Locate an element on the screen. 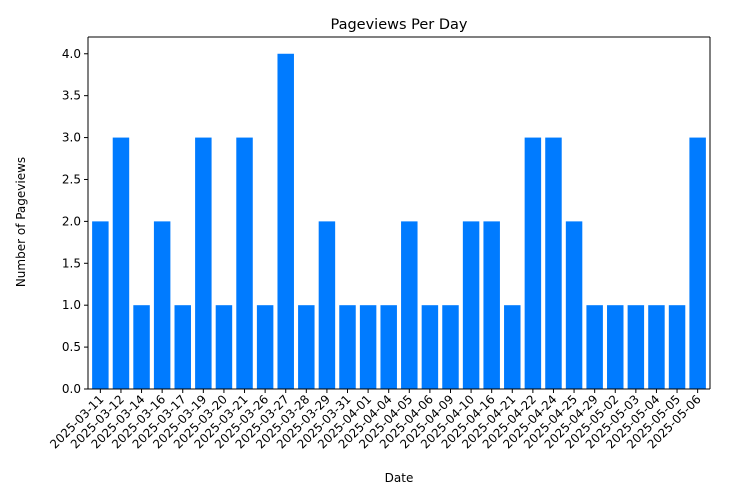 This screenshot has height=500, width=750. y-tick-label: 4.0 is located at coordinates (71, 54).